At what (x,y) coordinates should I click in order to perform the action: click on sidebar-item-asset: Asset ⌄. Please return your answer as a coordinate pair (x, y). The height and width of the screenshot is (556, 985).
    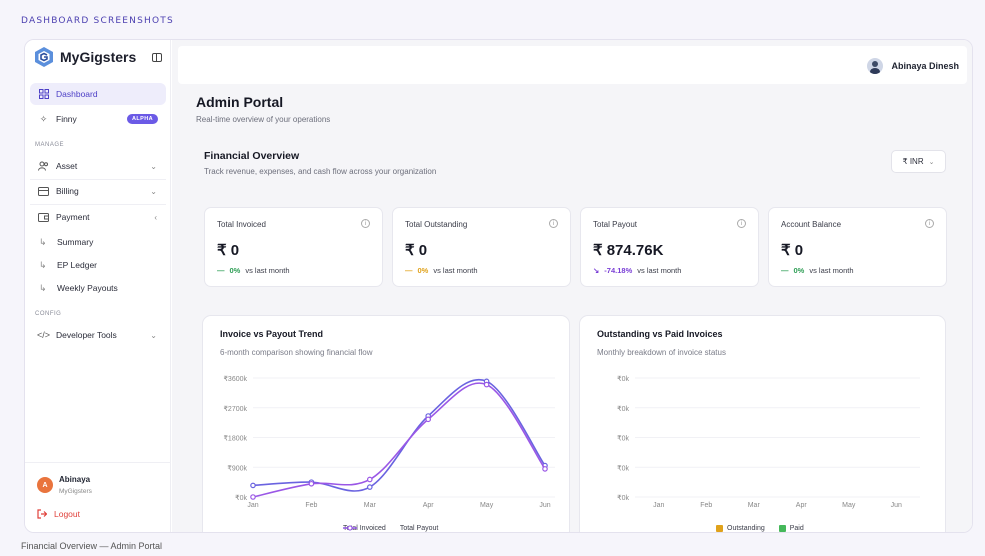
    Looking at the image, I should click on (98, 166).